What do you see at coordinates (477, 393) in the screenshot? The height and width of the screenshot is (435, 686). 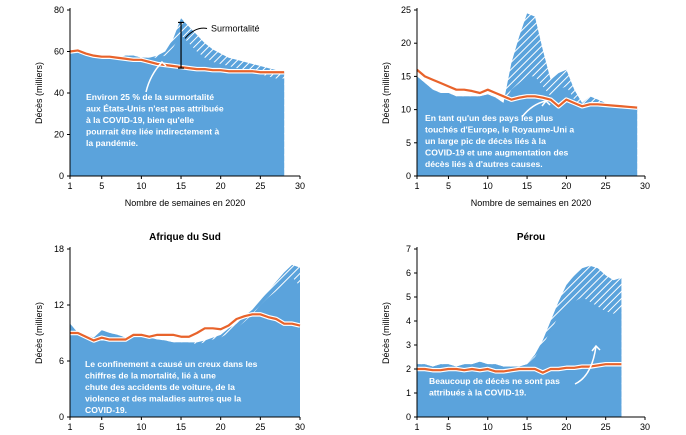 I see `annotation-line: attribués à la COVID-19.` at bounding box center [477, 393].